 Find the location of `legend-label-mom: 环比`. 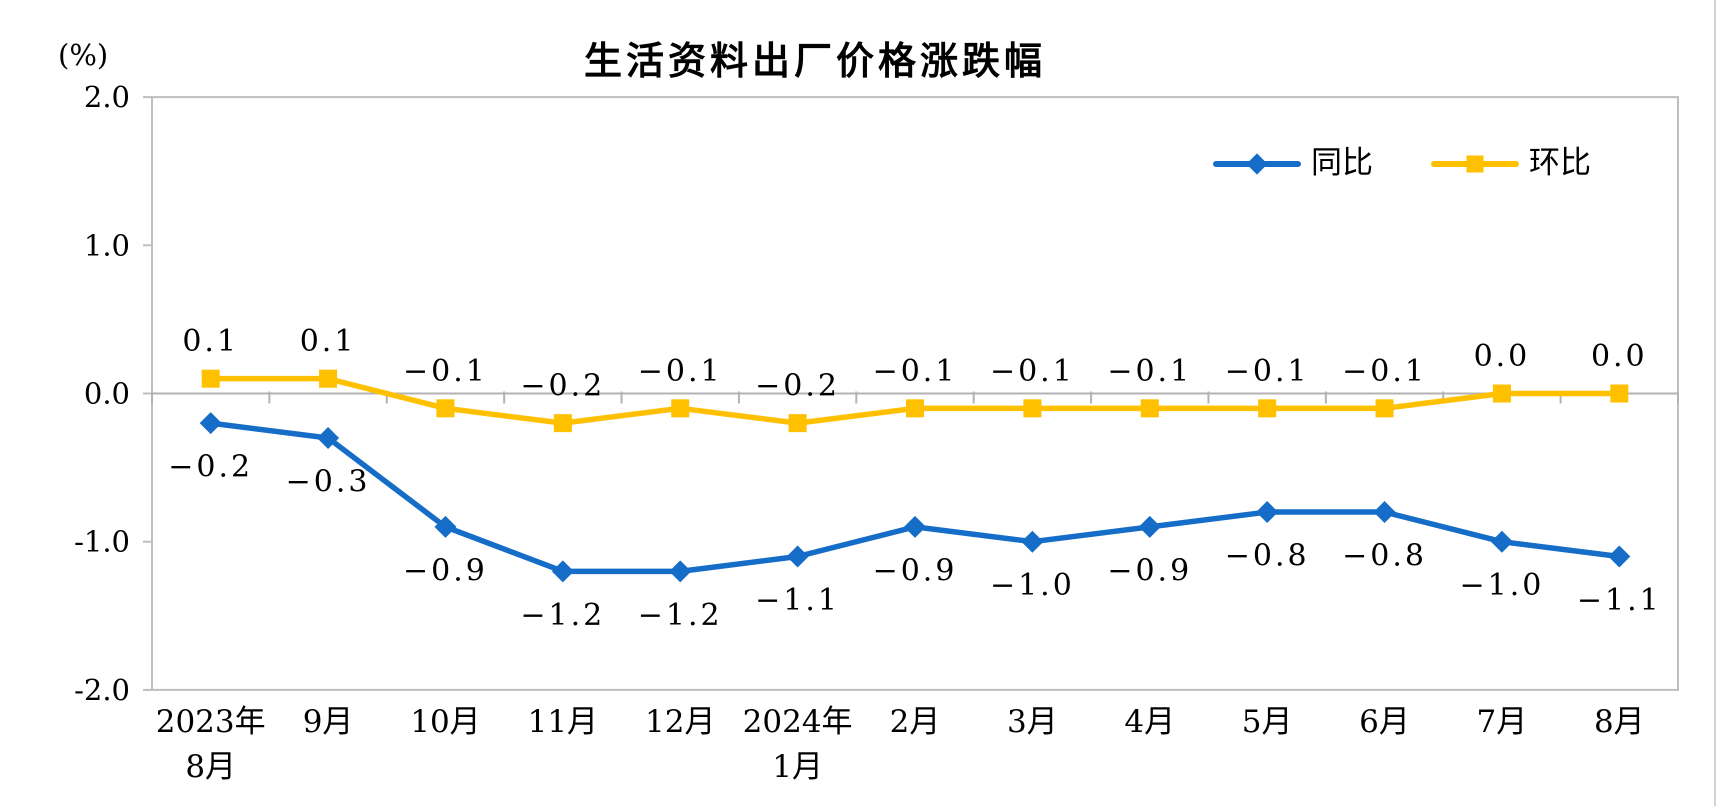

legend-label-mom: 环比 is located at coordinates (1560, 163).